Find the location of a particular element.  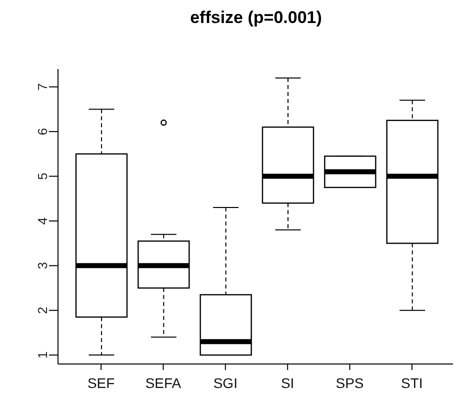

y-tick-label: 7 is located at coordinates (42, 86).